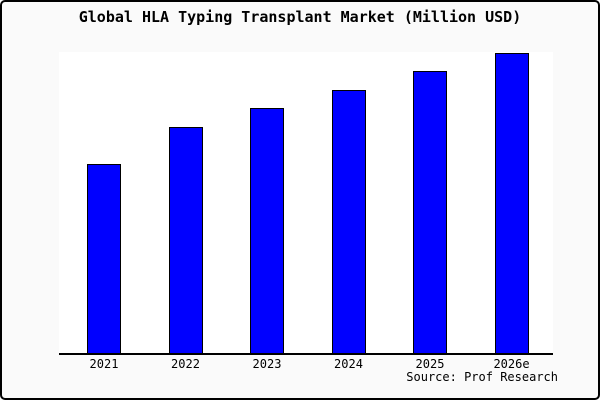 Image resolution: width=600 pixels, height=400 pixels. Describe the element at coordinates (104, 258) in the screenshot. I see `bar-2021` at that location.